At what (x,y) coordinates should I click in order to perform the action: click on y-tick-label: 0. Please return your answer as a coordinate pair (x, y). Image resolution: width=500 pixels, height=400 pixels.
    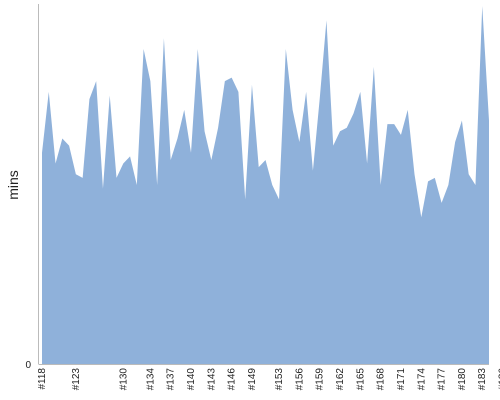
    Looking at the image, I should click on (28, 365).